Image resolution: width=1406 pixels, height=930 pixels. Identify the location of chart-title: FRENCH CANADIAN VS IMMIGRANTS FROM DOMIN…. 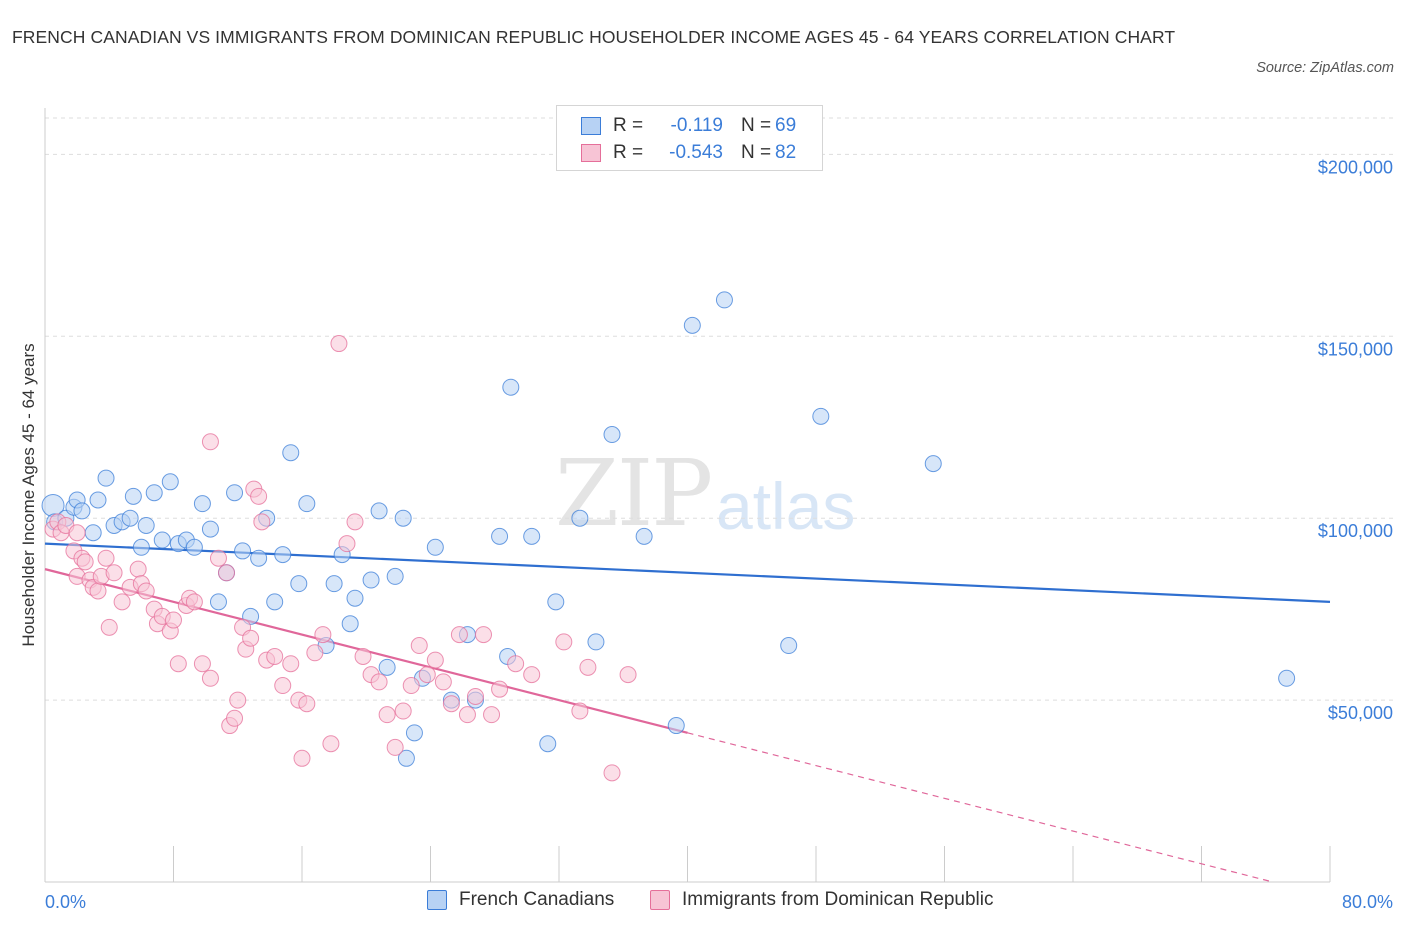
(594, 37).